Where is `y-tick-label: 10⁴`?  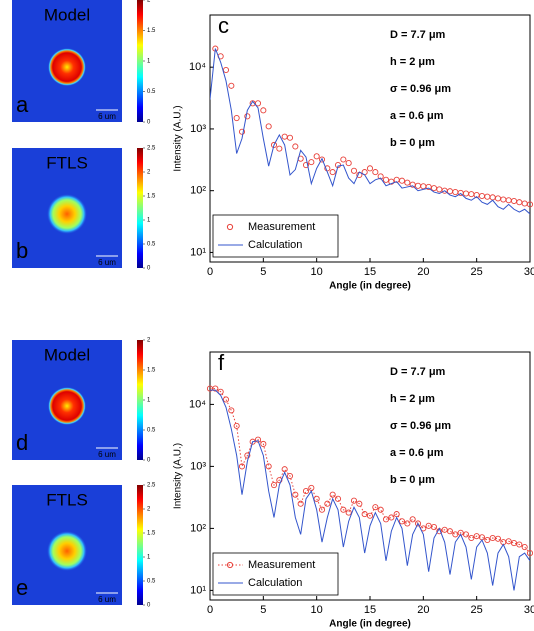 y-tick-label: 10⁴ is located at coordinates (197, 404).